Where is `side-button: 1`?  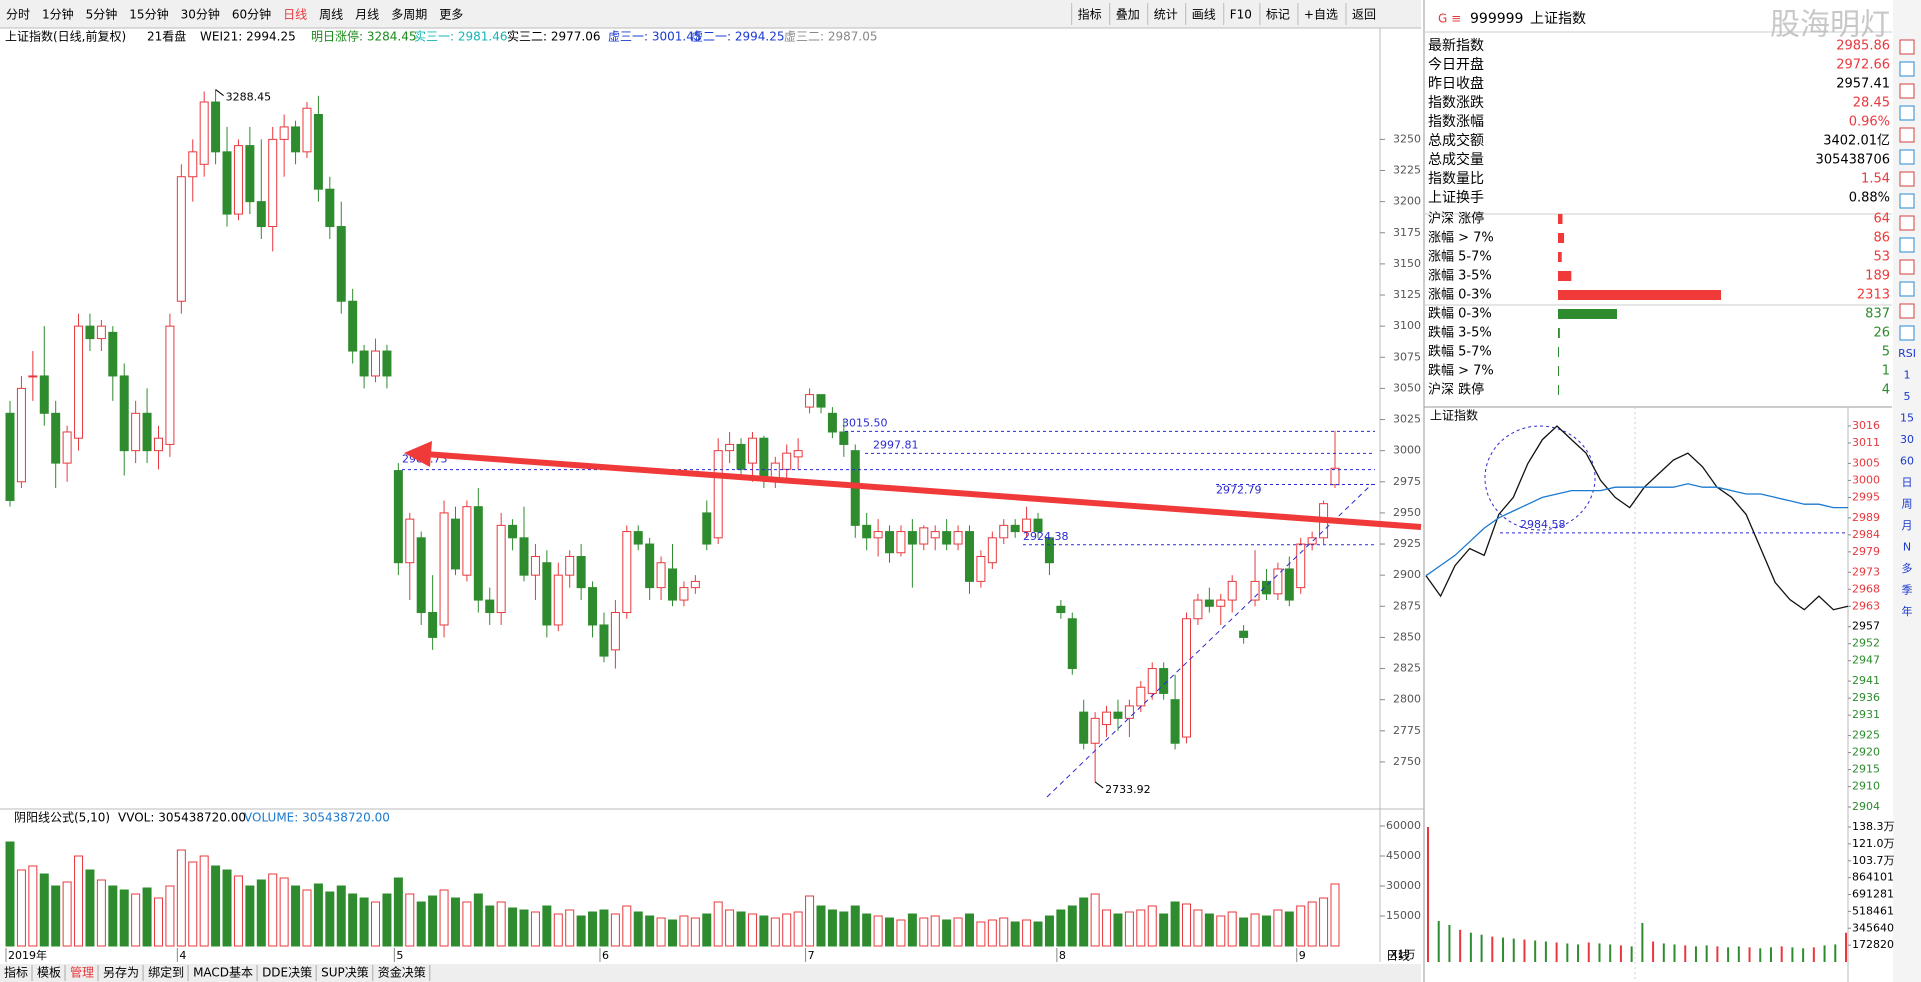 side-button: 1 is located at coordinates (1907, 375).